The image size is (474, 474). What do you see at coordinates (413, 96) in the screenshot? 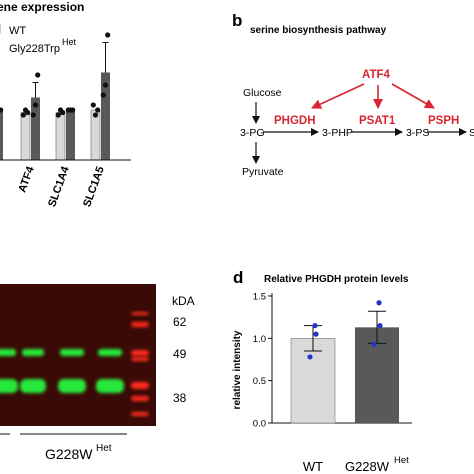
I see `arrow-atf4-psph` at bounding box center [413, 96].